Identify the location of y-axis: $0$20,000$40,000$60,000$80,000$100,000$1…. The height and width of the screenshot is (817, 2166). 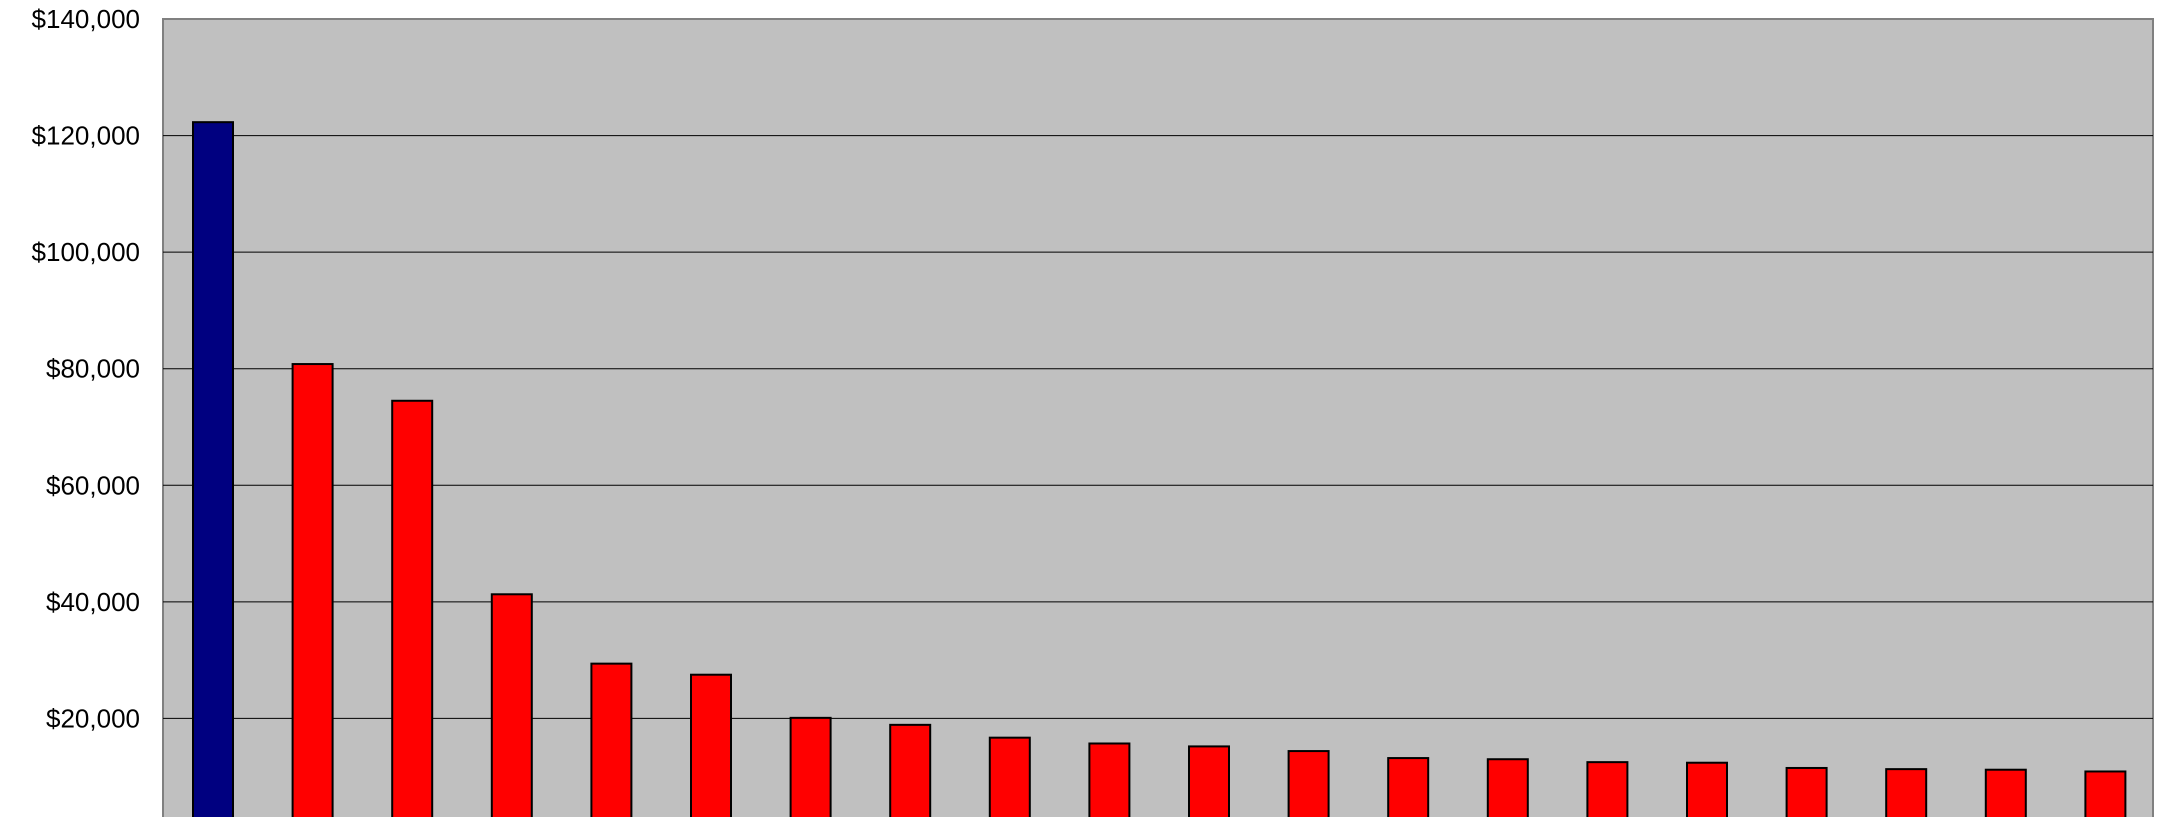
(86, 368).